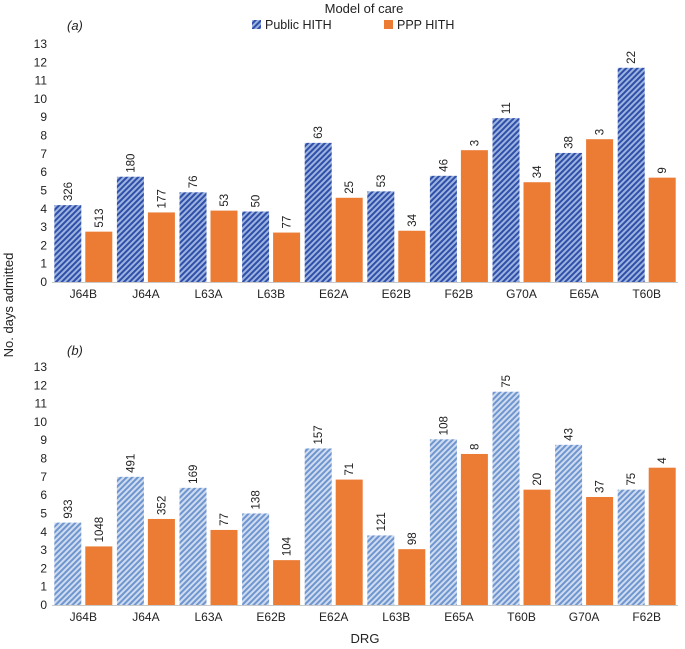 The width and height of the screenshot is (685, 649). Describe the element at coordinates (601, 132) in the screenshot. I see `panel-a-data-label: 3` at that location.